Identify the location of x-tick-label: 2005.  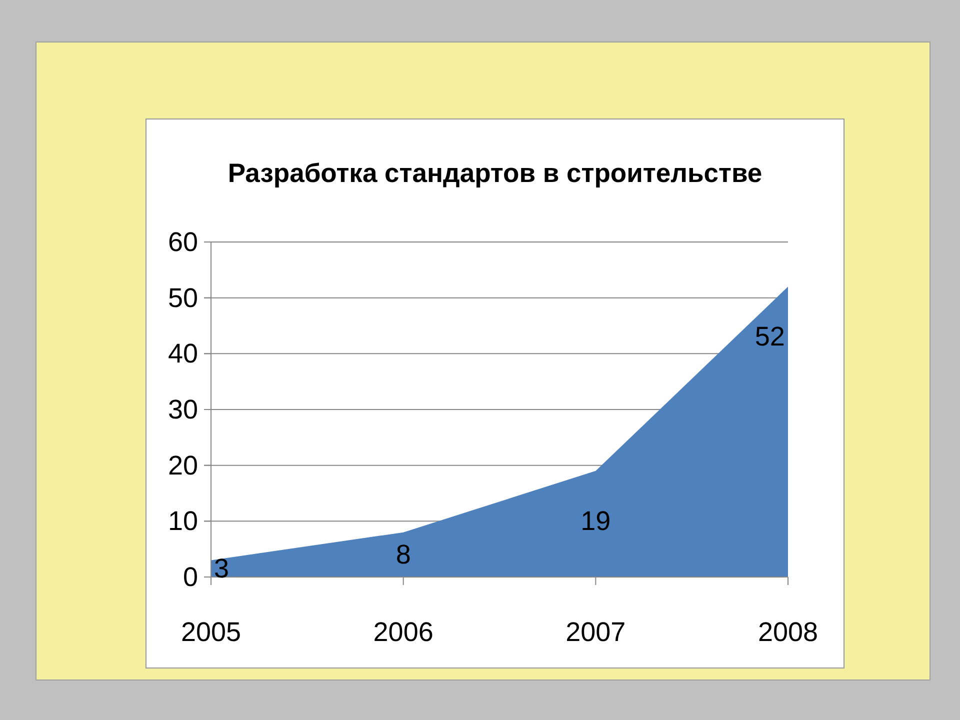
(211, 632).